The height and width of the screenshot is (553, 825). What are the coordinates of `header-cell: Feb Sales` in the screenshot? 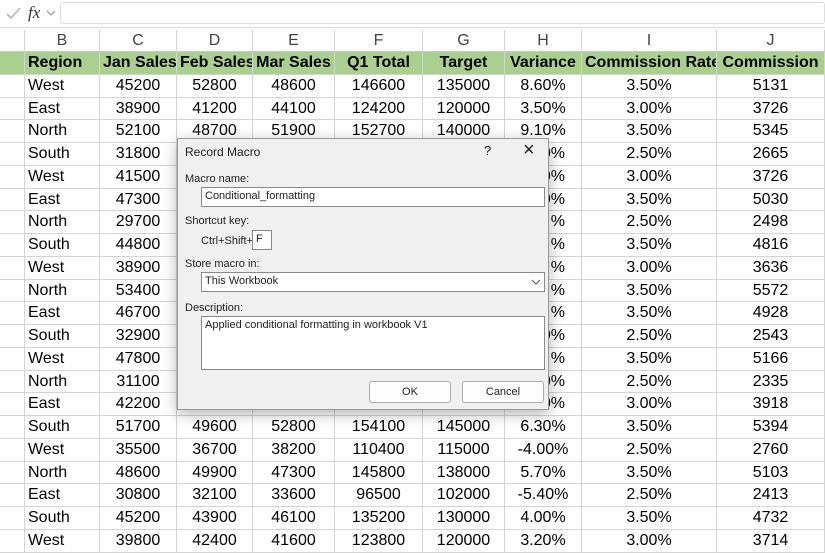 It's located at (215, 63).